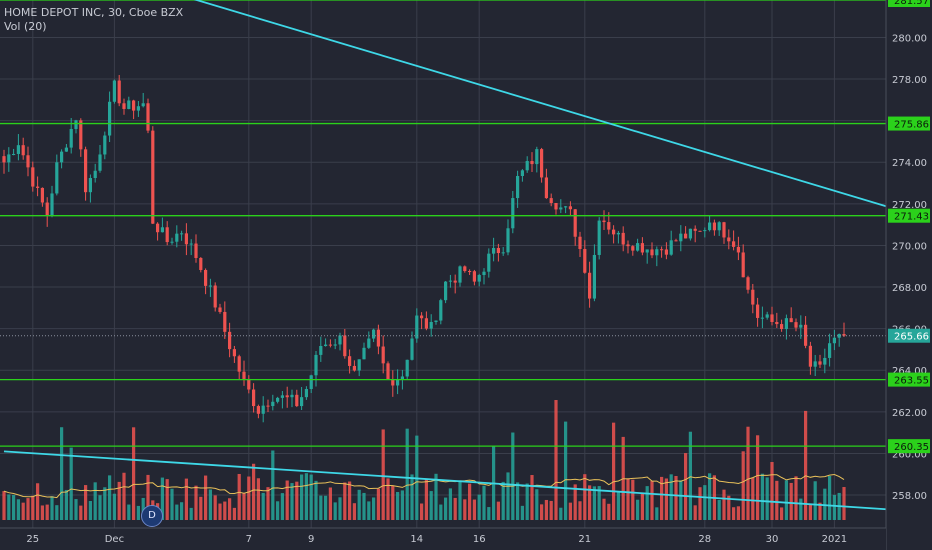  I want to click on symbol-title: HOME DEPOT INC, 30, Cboe BZX, so click(94, 12).